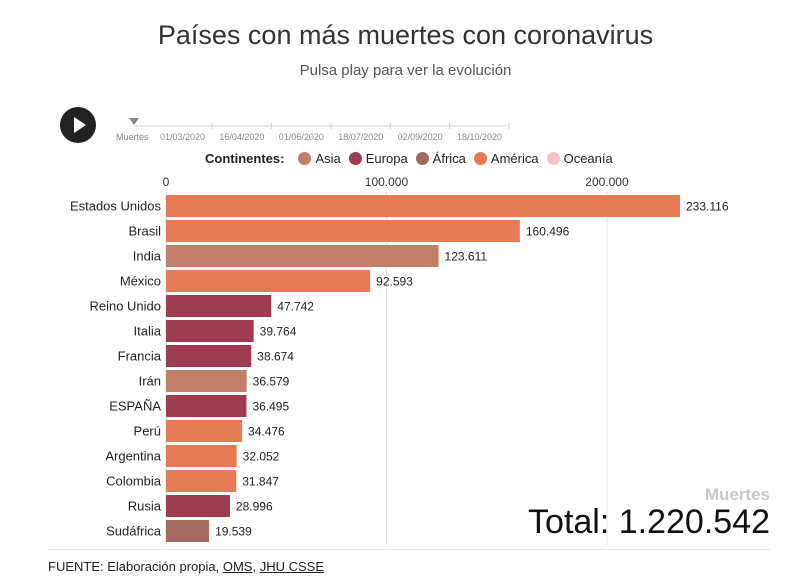  I want to click on value-label: 92.593, so click(394, 282).